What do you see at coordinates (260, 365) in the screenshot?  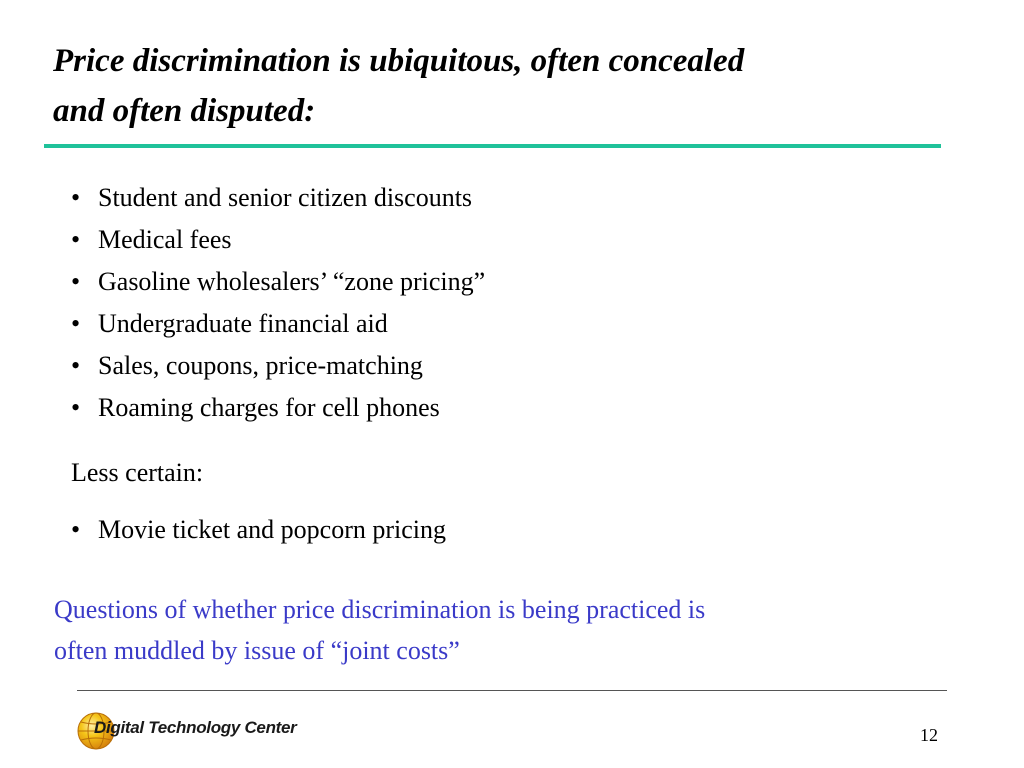 I see `list-item-text: Sales, coupons, price-matching` at bounding box center [260, 365].